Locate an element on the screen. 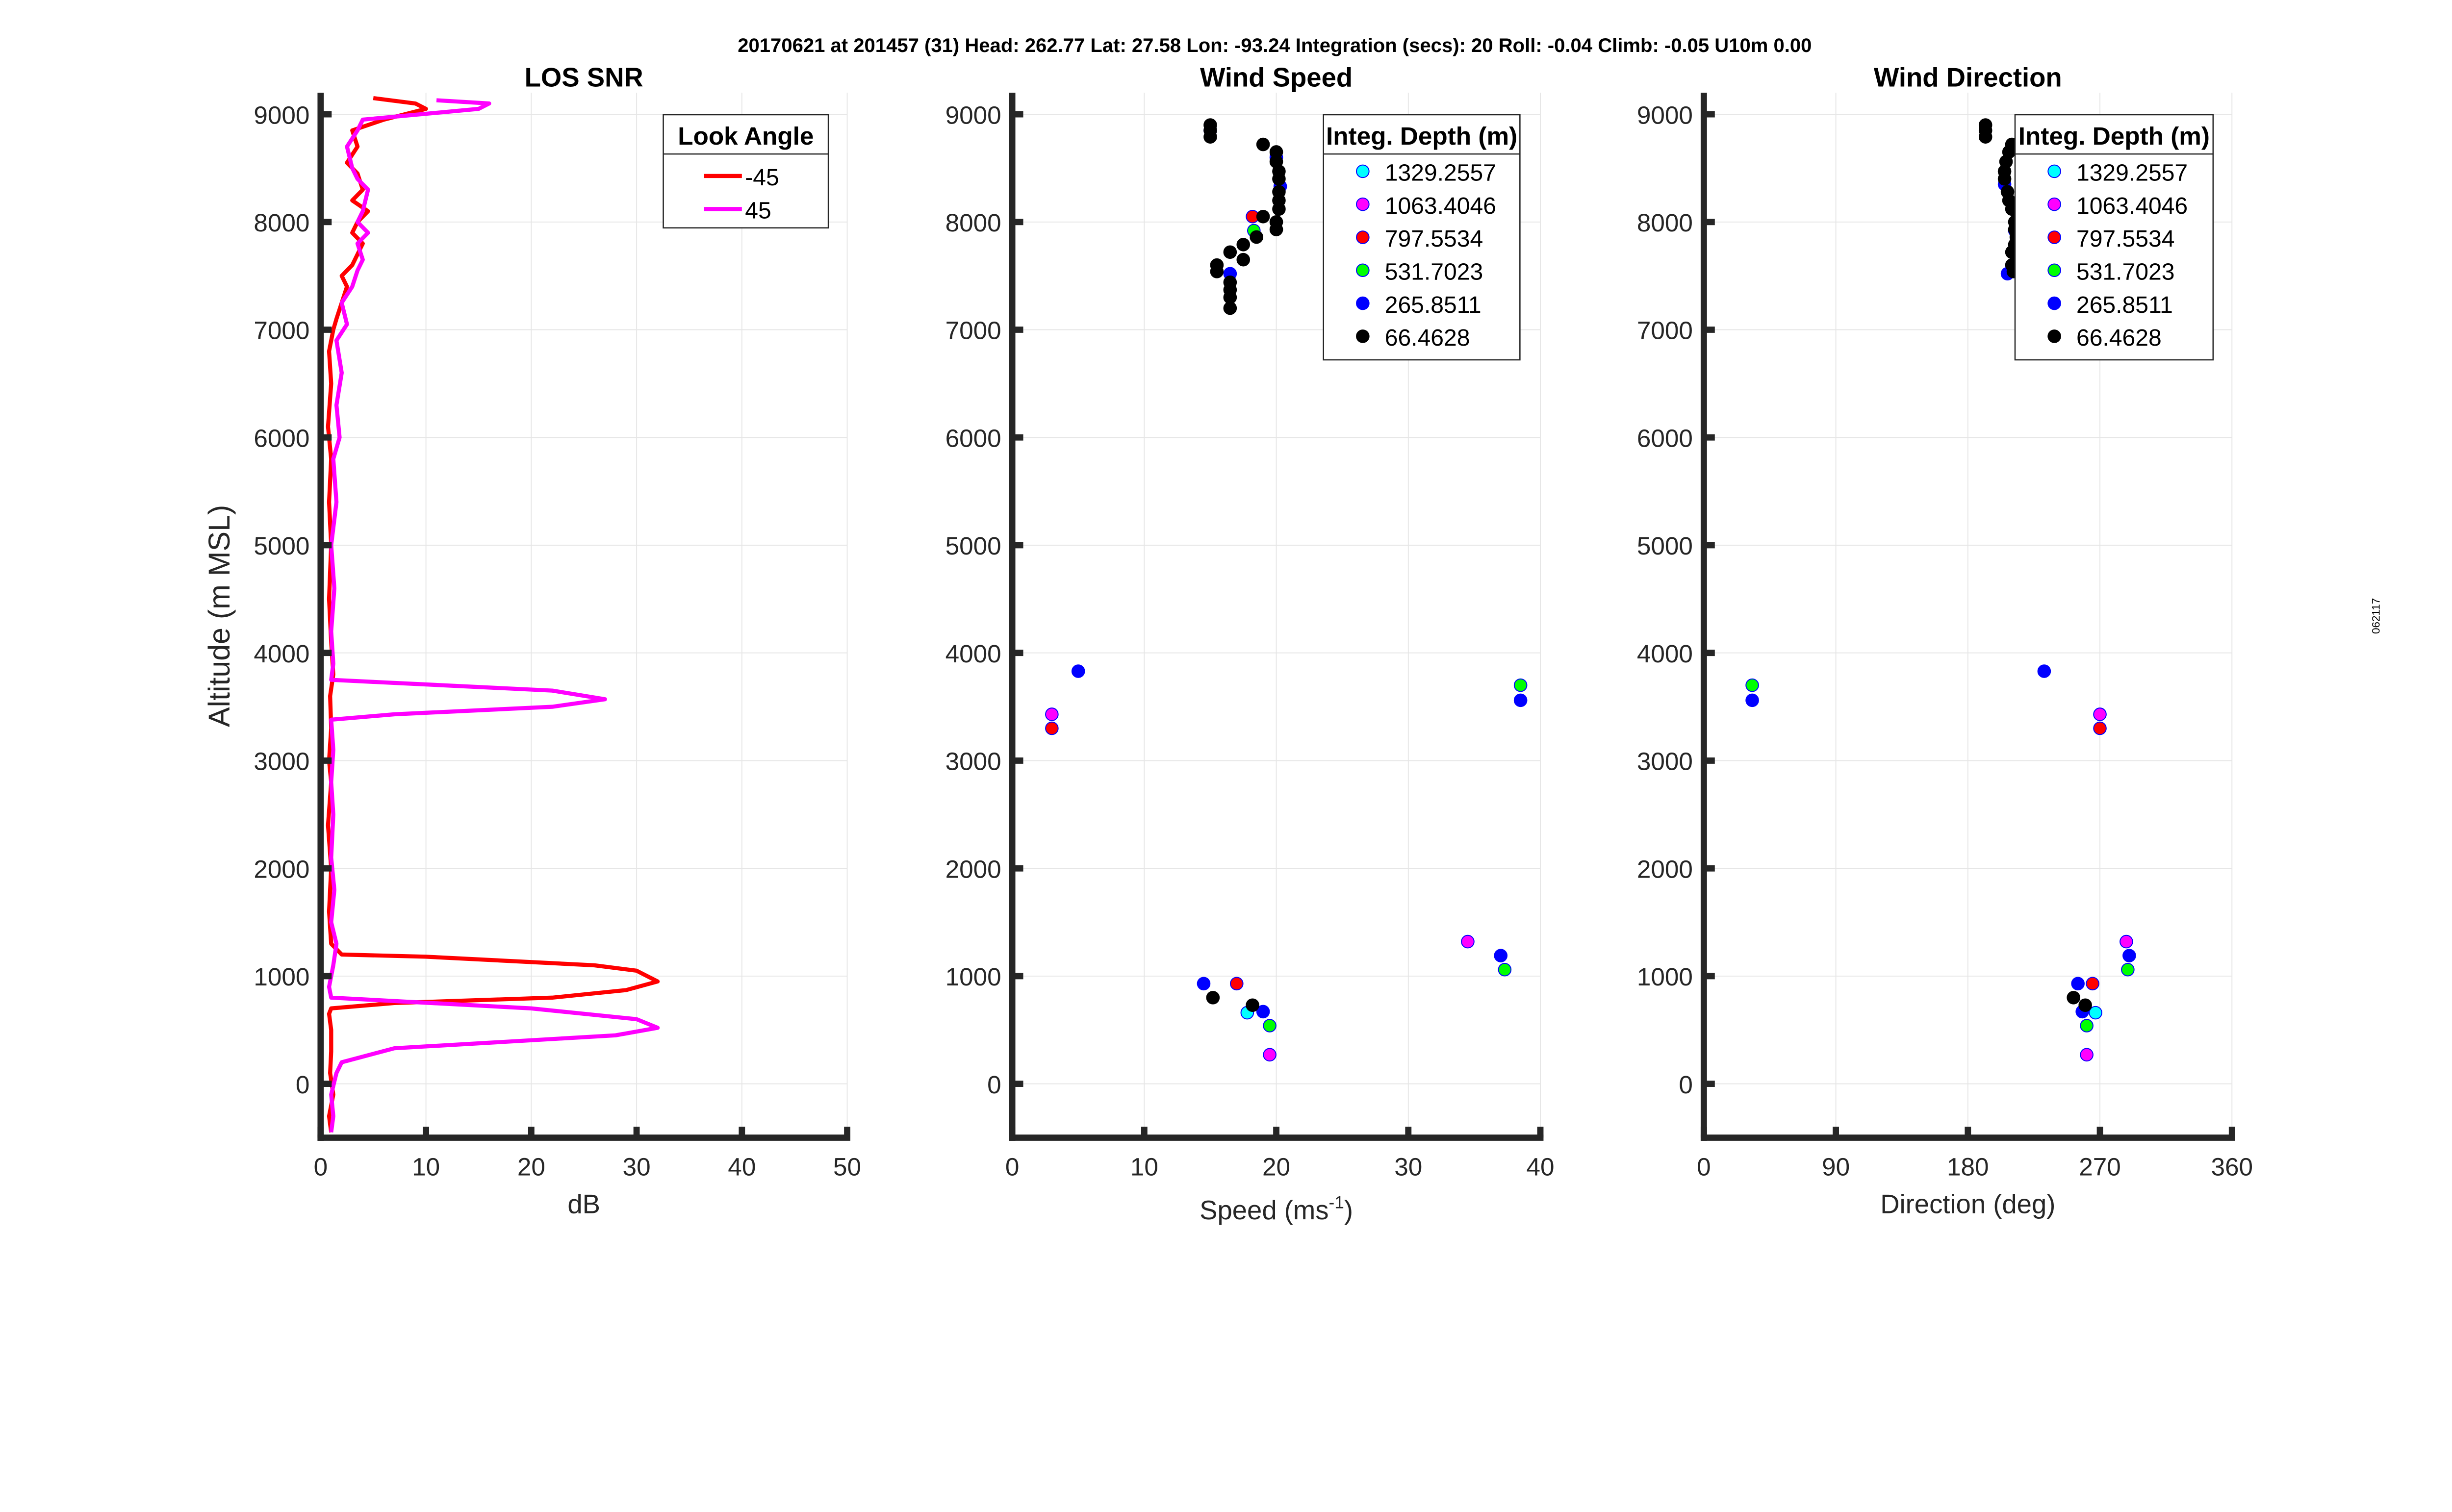 The width and height of the screenshot is (2452, 1512). legend-label: -45 is located at coordinates (762, 177).